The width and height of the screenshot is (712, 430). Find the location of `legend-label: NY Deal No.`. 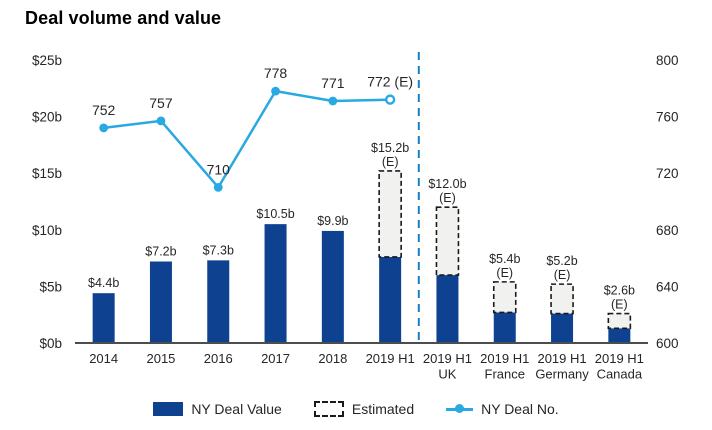

legend-label: NY Deal No. is located at coordinates (520, 409).